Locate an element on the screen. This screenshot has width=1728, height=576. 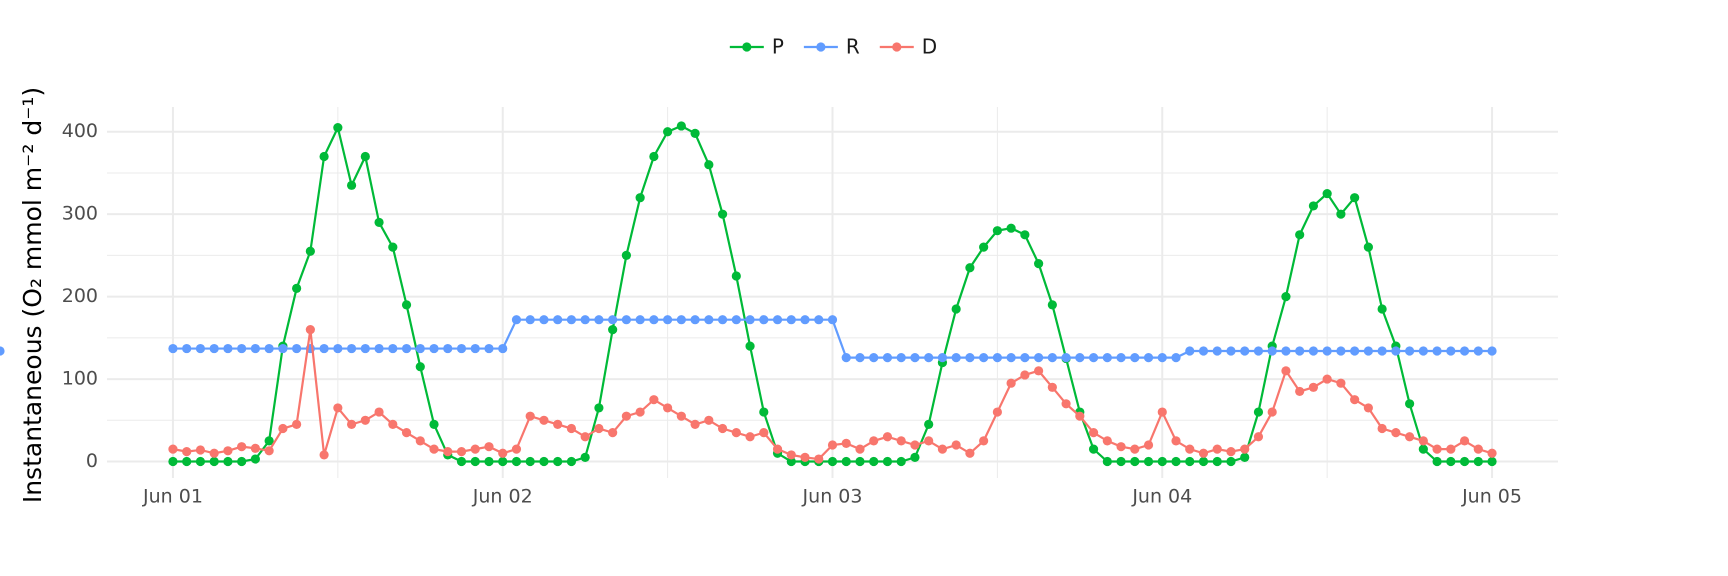
y-tick-label: 200 is located at coordinates (80, 296).